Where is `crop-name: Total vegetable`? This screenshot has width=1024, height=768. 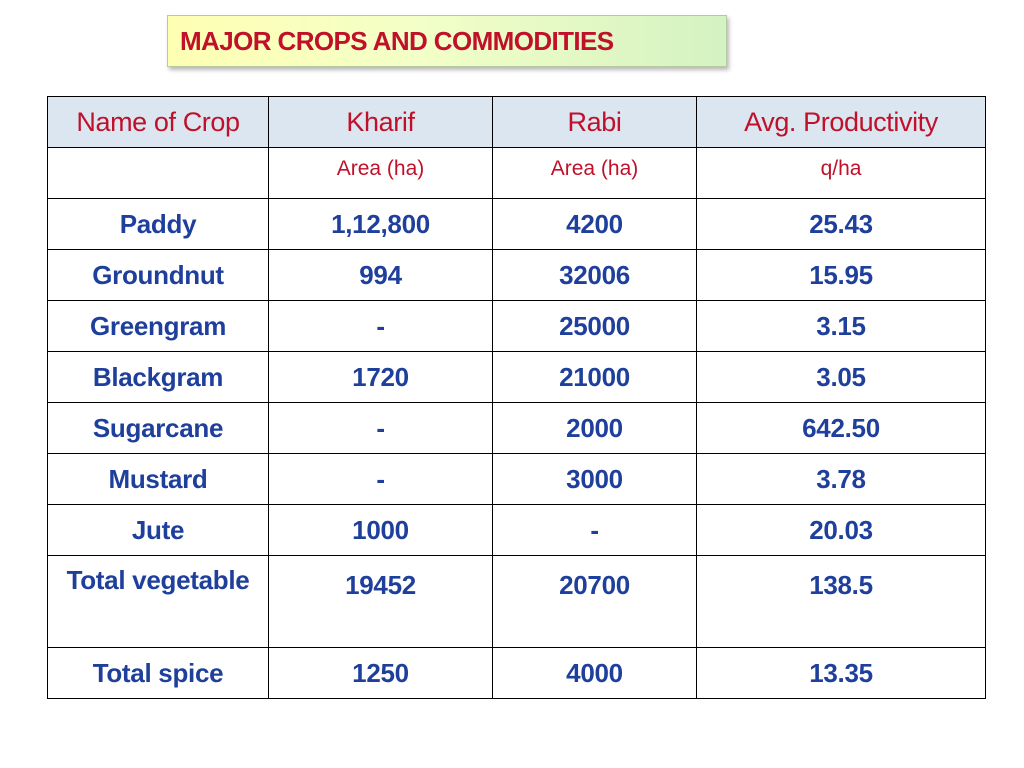
crop-name: Total vegetable is located at coordinates (158, 601).